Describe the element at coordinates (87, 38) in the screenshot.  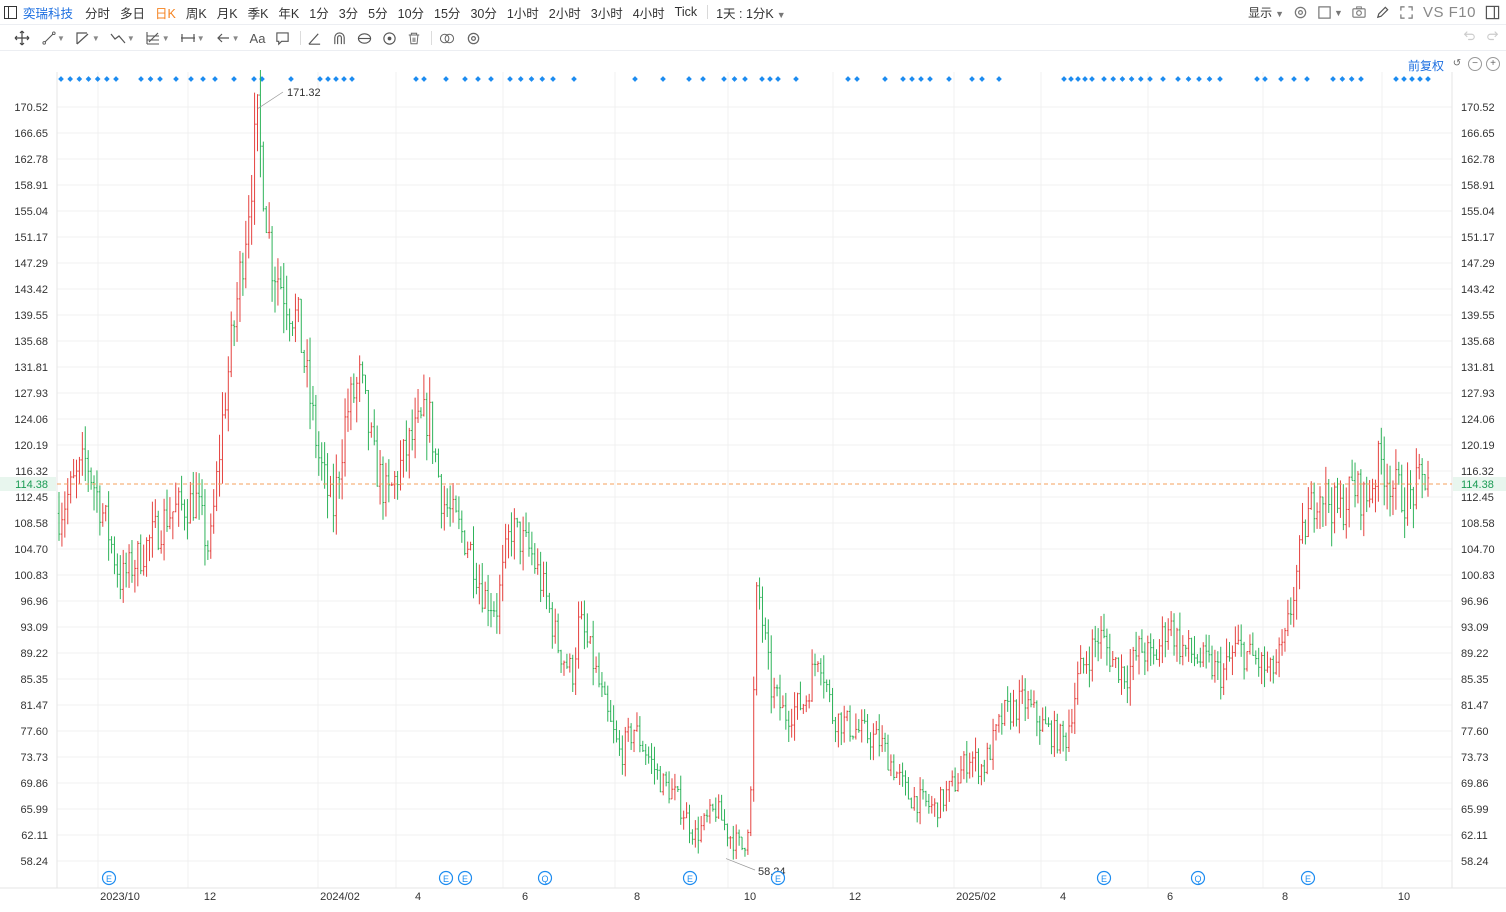
I see `channel-tool-icon: ▼` at that location.